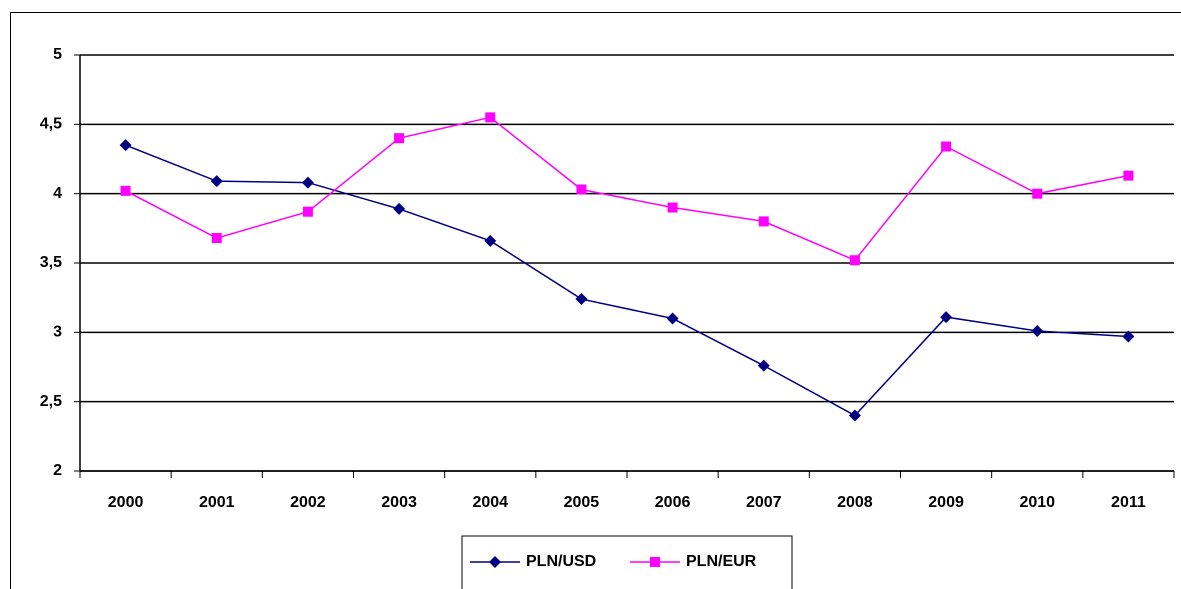  I want to click on y-tick-label: 3,5, so click(51, 262).